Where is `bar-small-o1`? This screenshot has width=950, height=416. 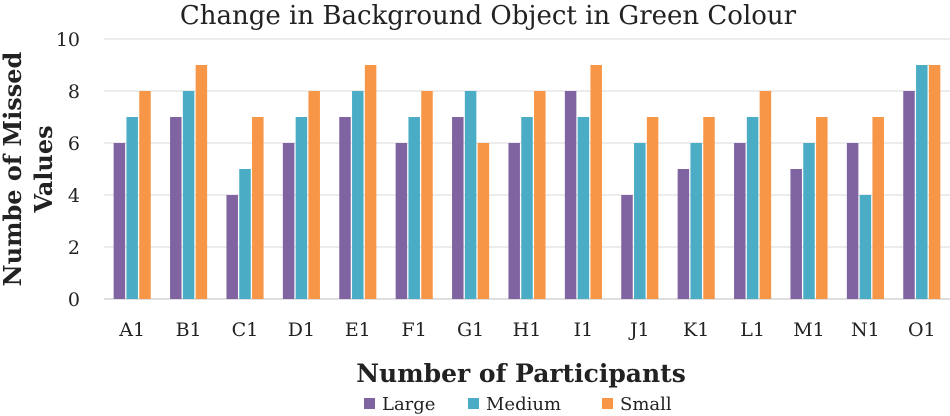
bar-small-o1 is located at coordinates (934, 182).